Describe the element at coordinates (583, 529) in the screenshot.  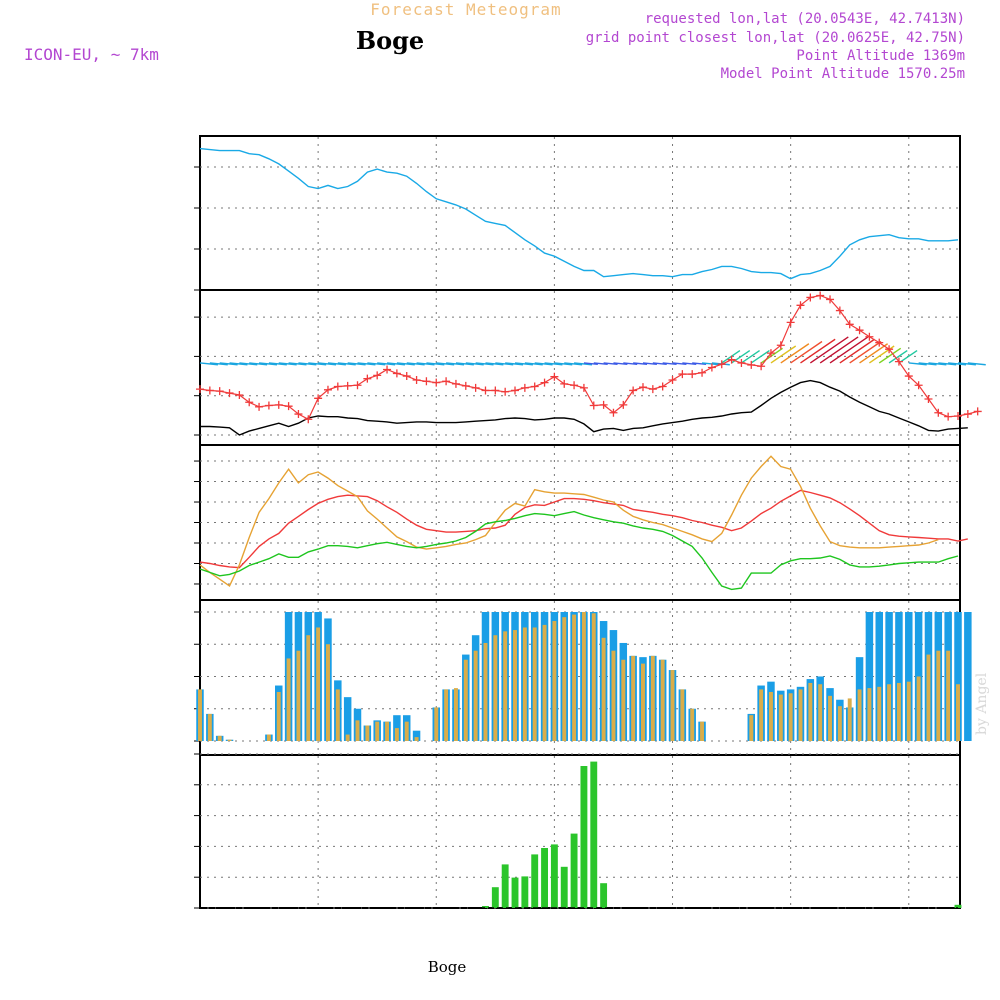
I see `temp-2m-line` at that location.